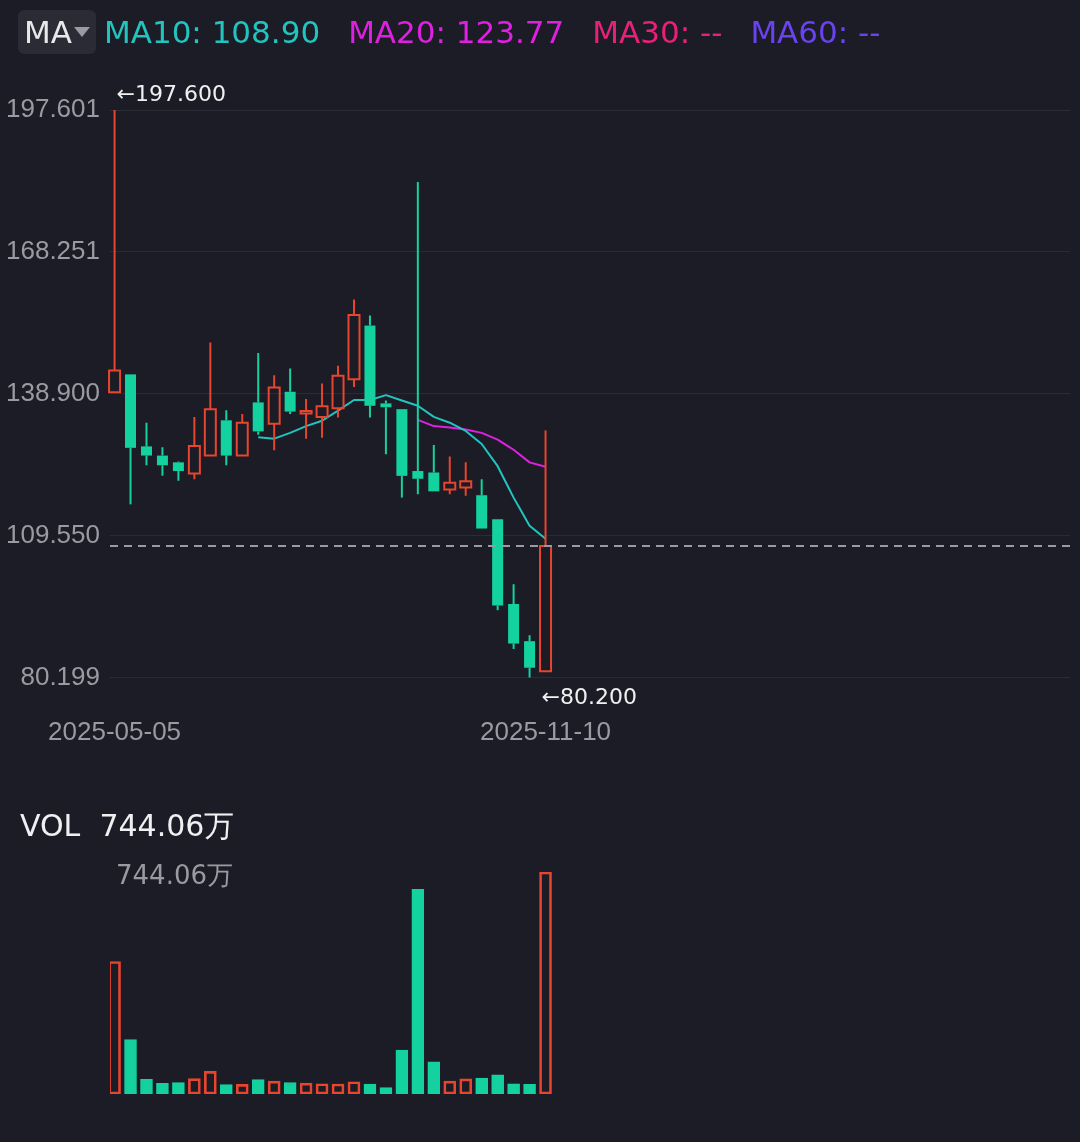  What do you see at coordinates (657, 32) in the screenshot?
I see `legend-label: MA30: --` at bounding box center [657, 32].